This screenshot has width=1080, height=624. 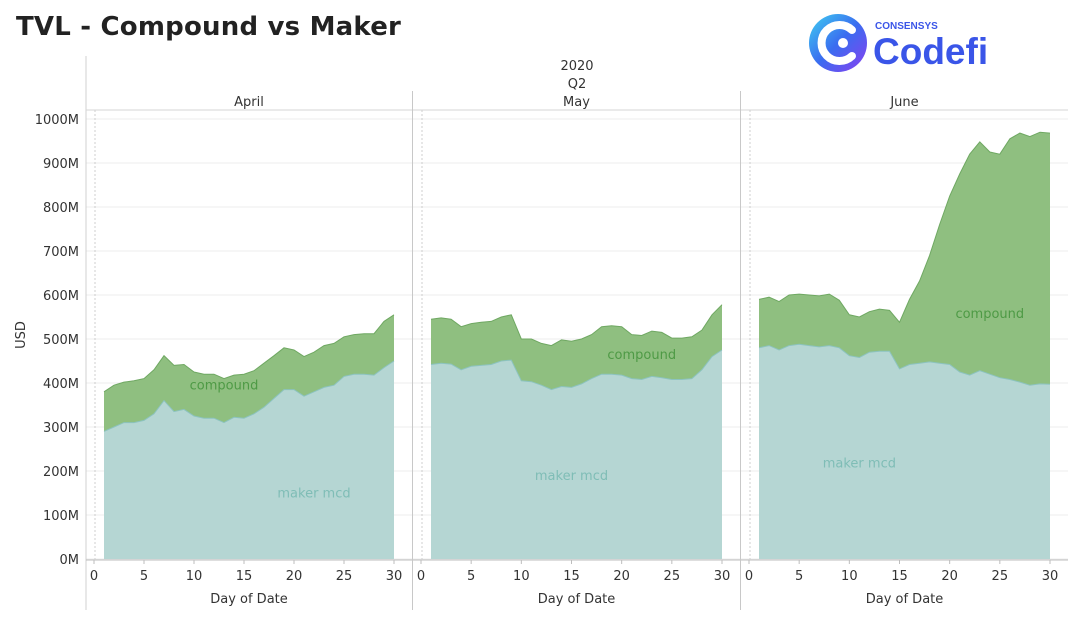 What do you see at coordinates (61, 472) in the screenshot?
I see `y-tick-label: 200M` at bounding box center [61, 472].